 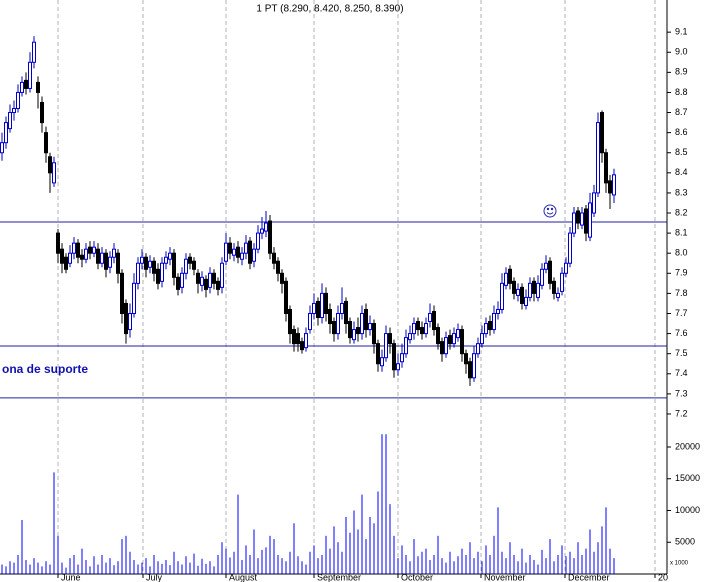 What do you see at coordinates (71, 577) in the screenshot?
I see `x-tick-label: June` at bounding box center [71, 577].